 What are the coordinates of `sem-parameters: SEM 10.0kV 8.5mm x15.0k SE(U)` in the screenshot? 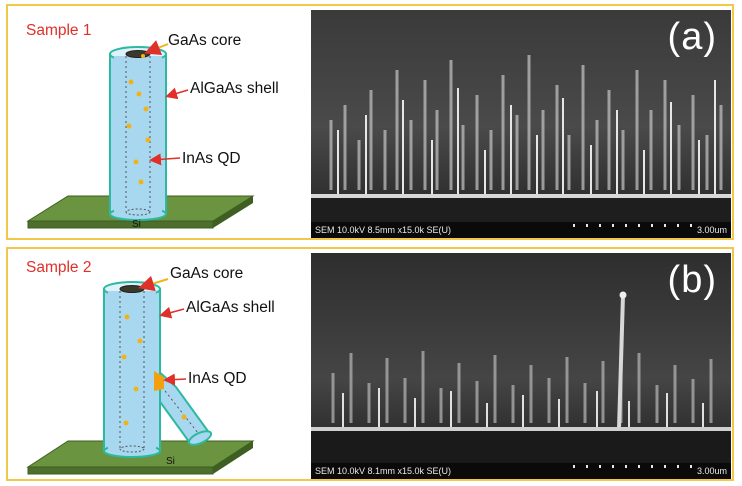 It's located at (383, 230).